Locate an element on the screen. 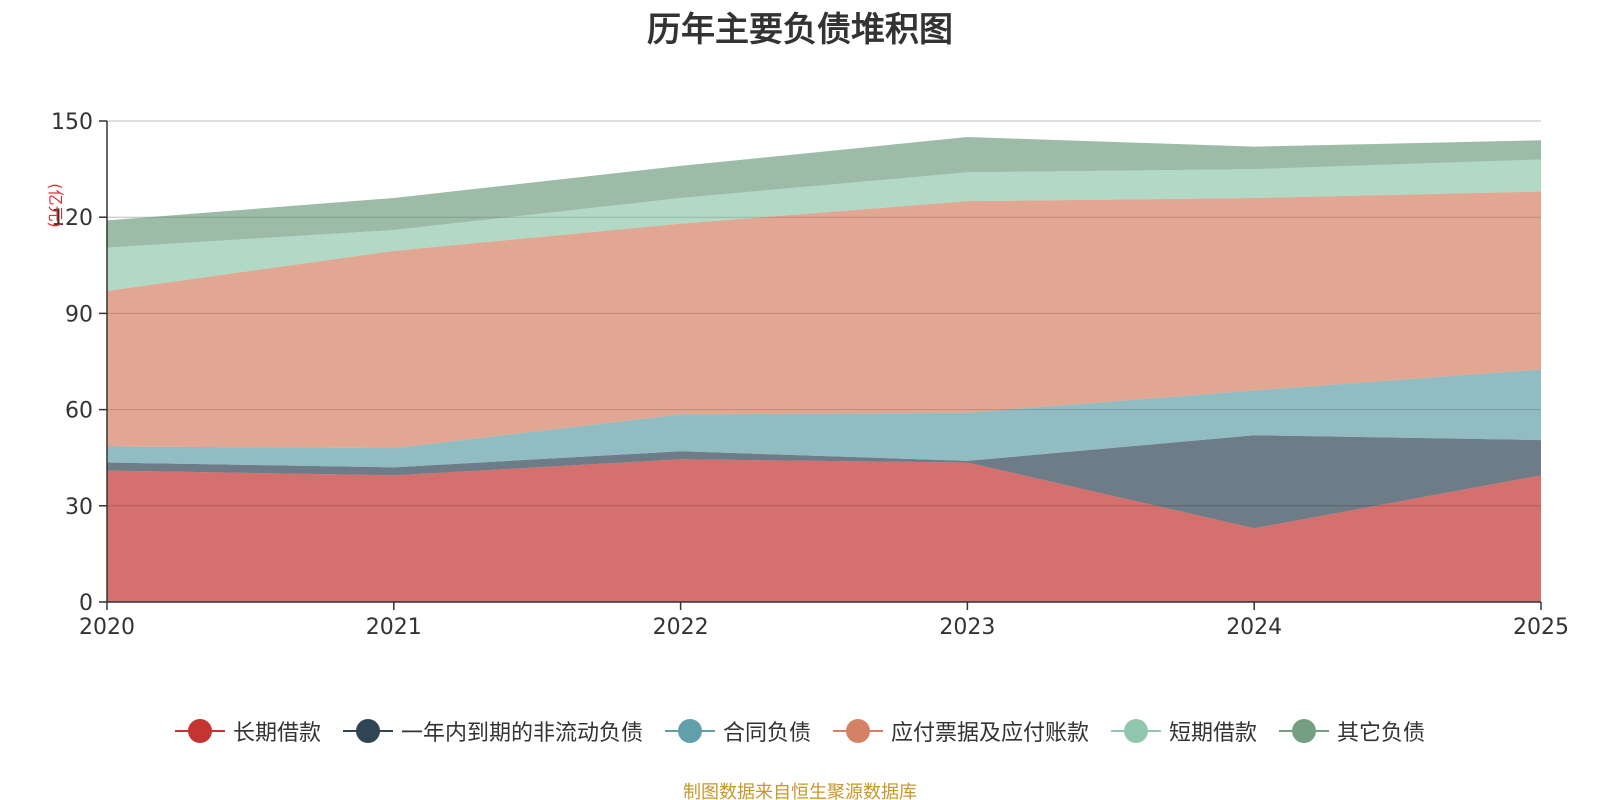 This screenshot has width=1600, height=800. legend-item-4: 短期借款 is located at coordinates (1184, 731).